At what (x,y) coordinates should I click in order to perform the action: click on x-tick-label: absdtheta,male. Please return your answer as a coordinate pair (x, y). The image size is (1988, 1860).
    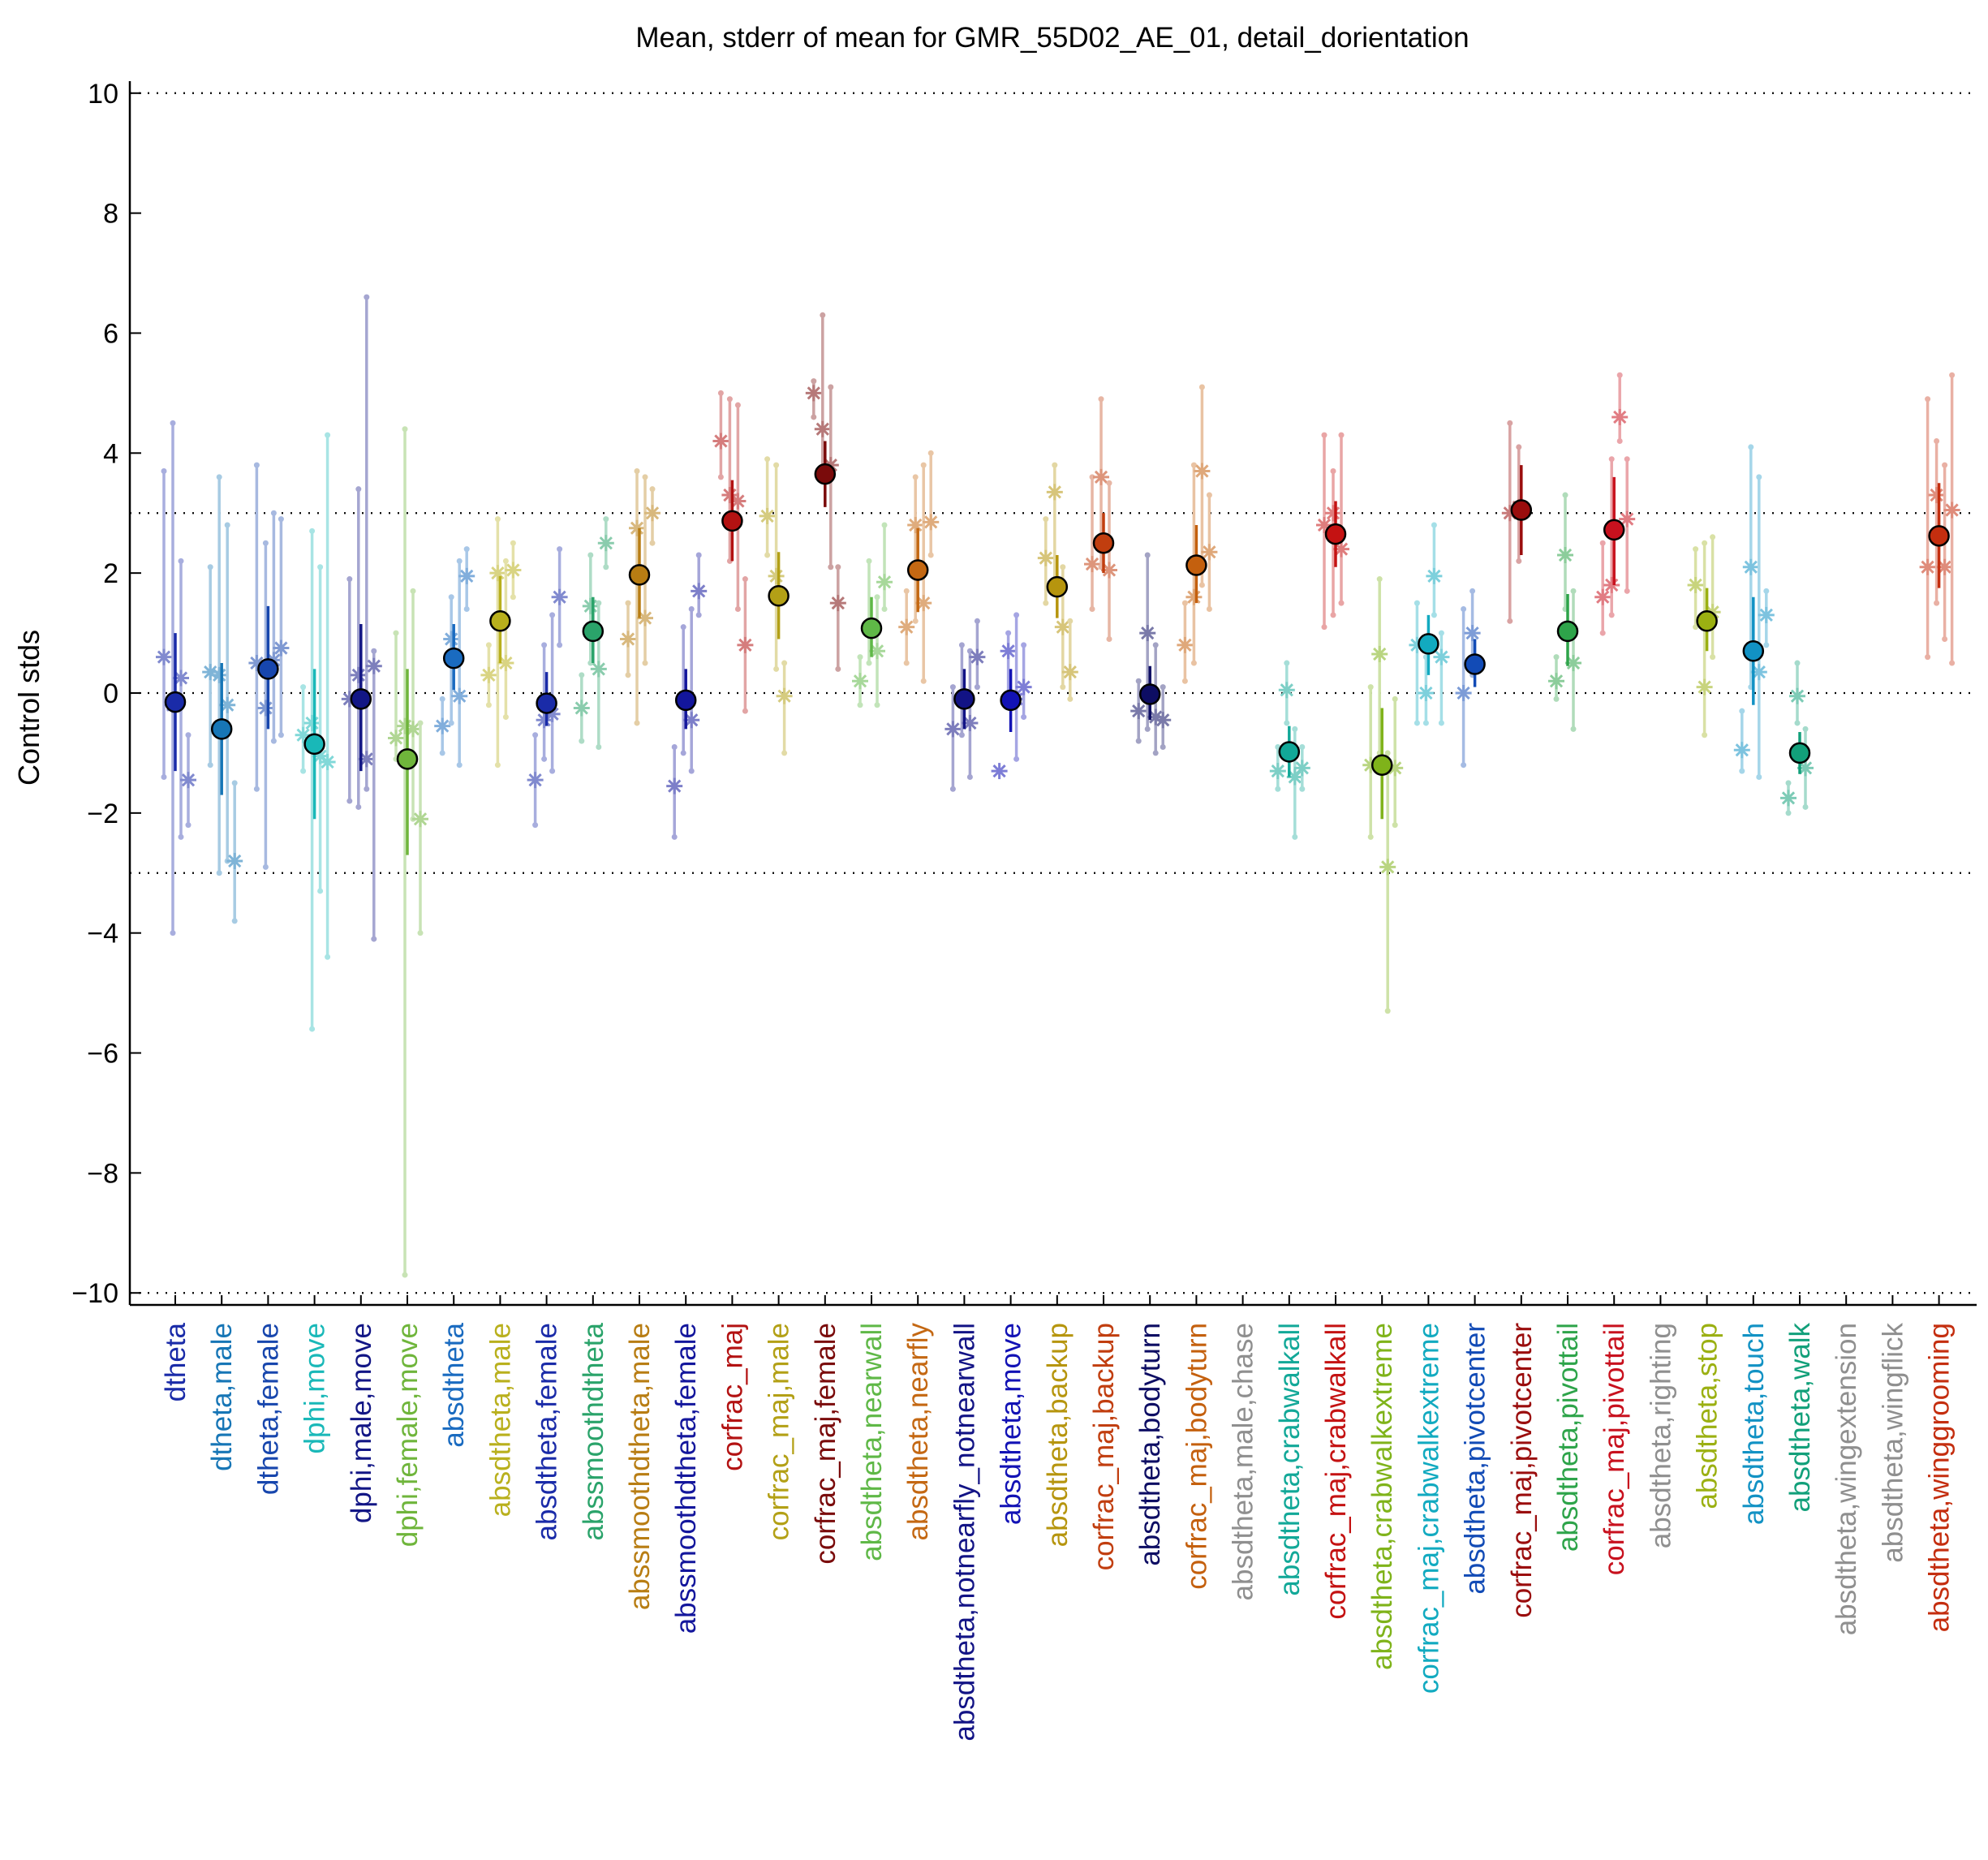
    Looking at the image, I should click on (500, 1420).